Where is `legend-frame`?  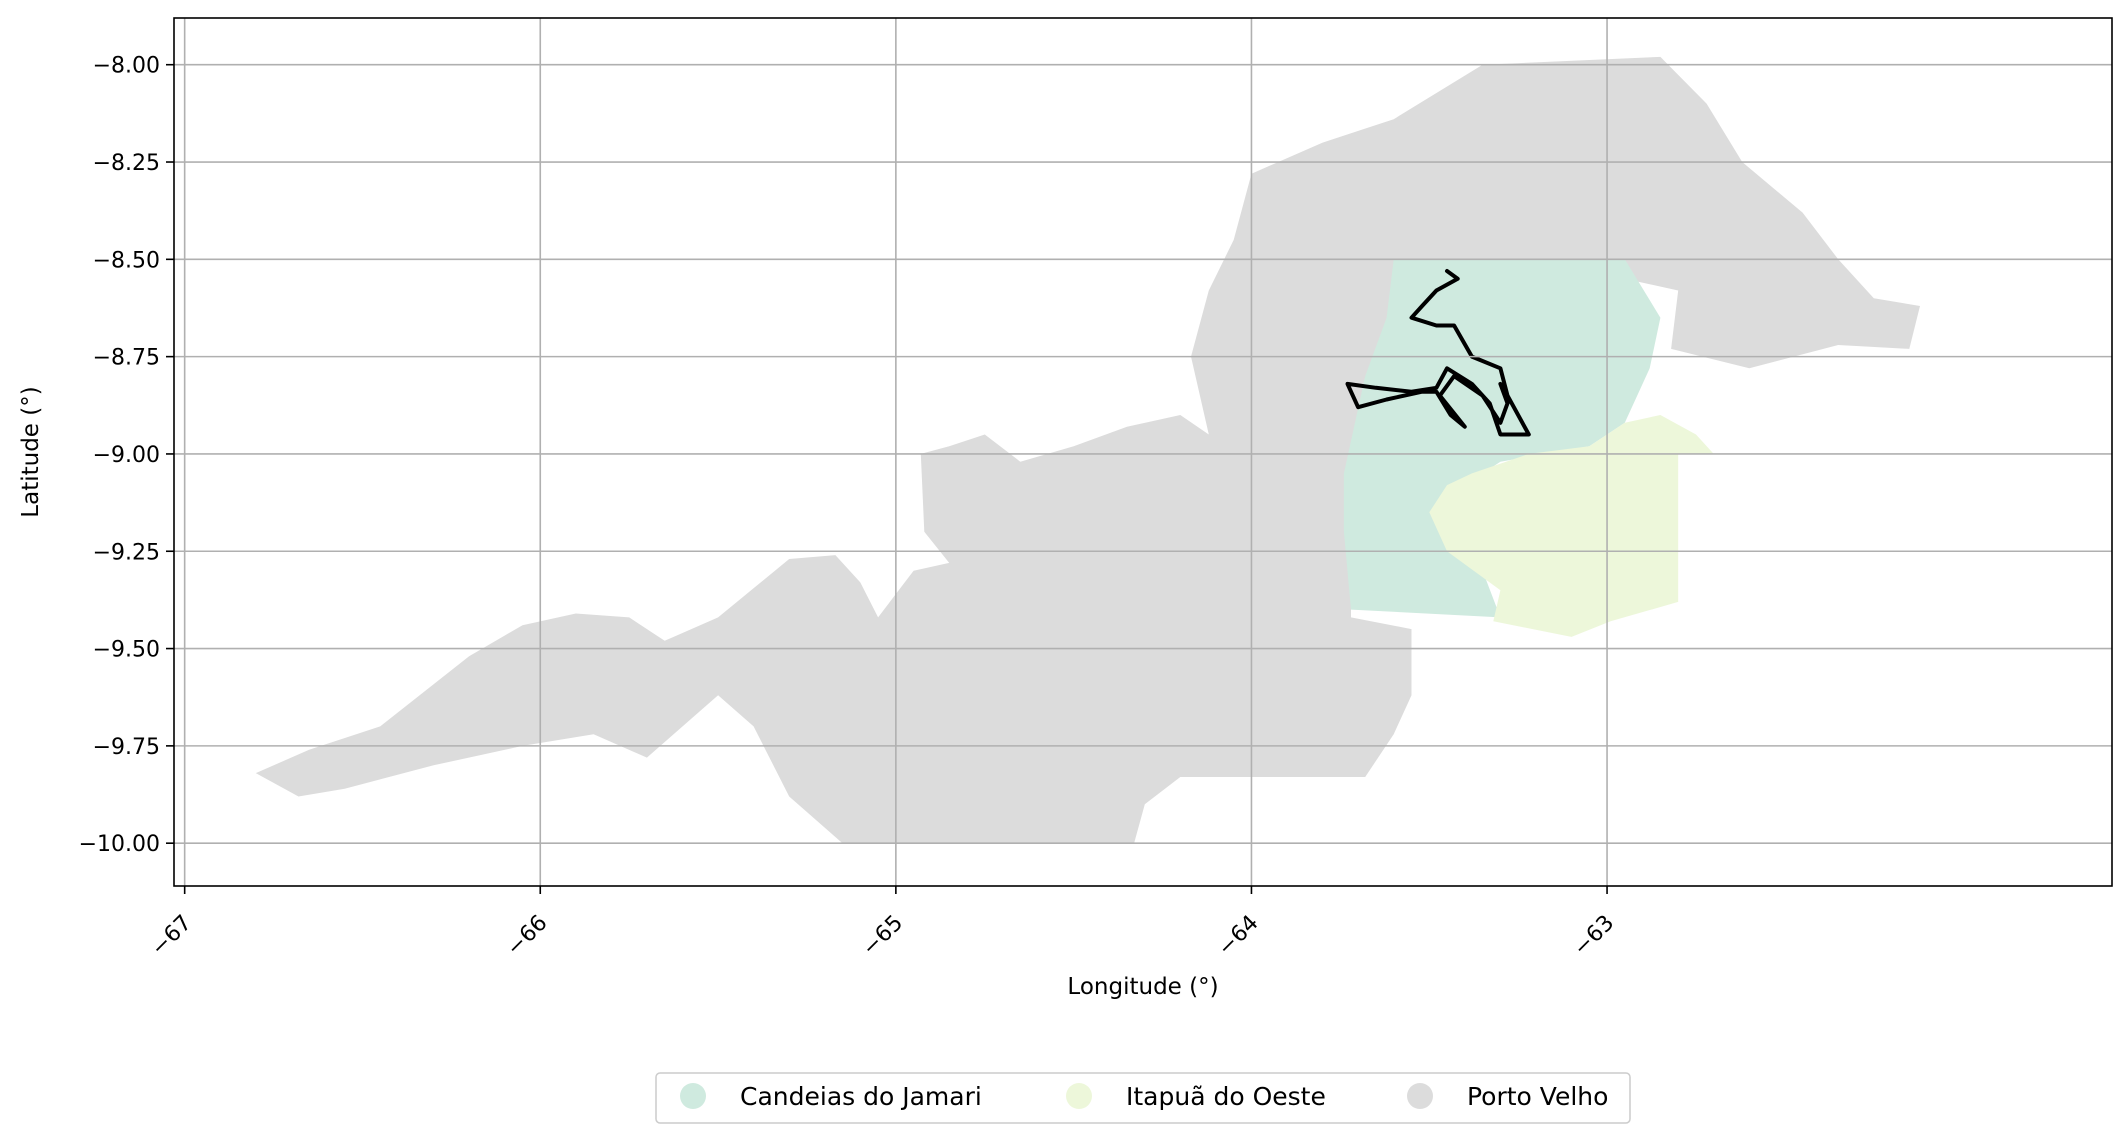 legend-frame is located at coordinates (1143, 1098).